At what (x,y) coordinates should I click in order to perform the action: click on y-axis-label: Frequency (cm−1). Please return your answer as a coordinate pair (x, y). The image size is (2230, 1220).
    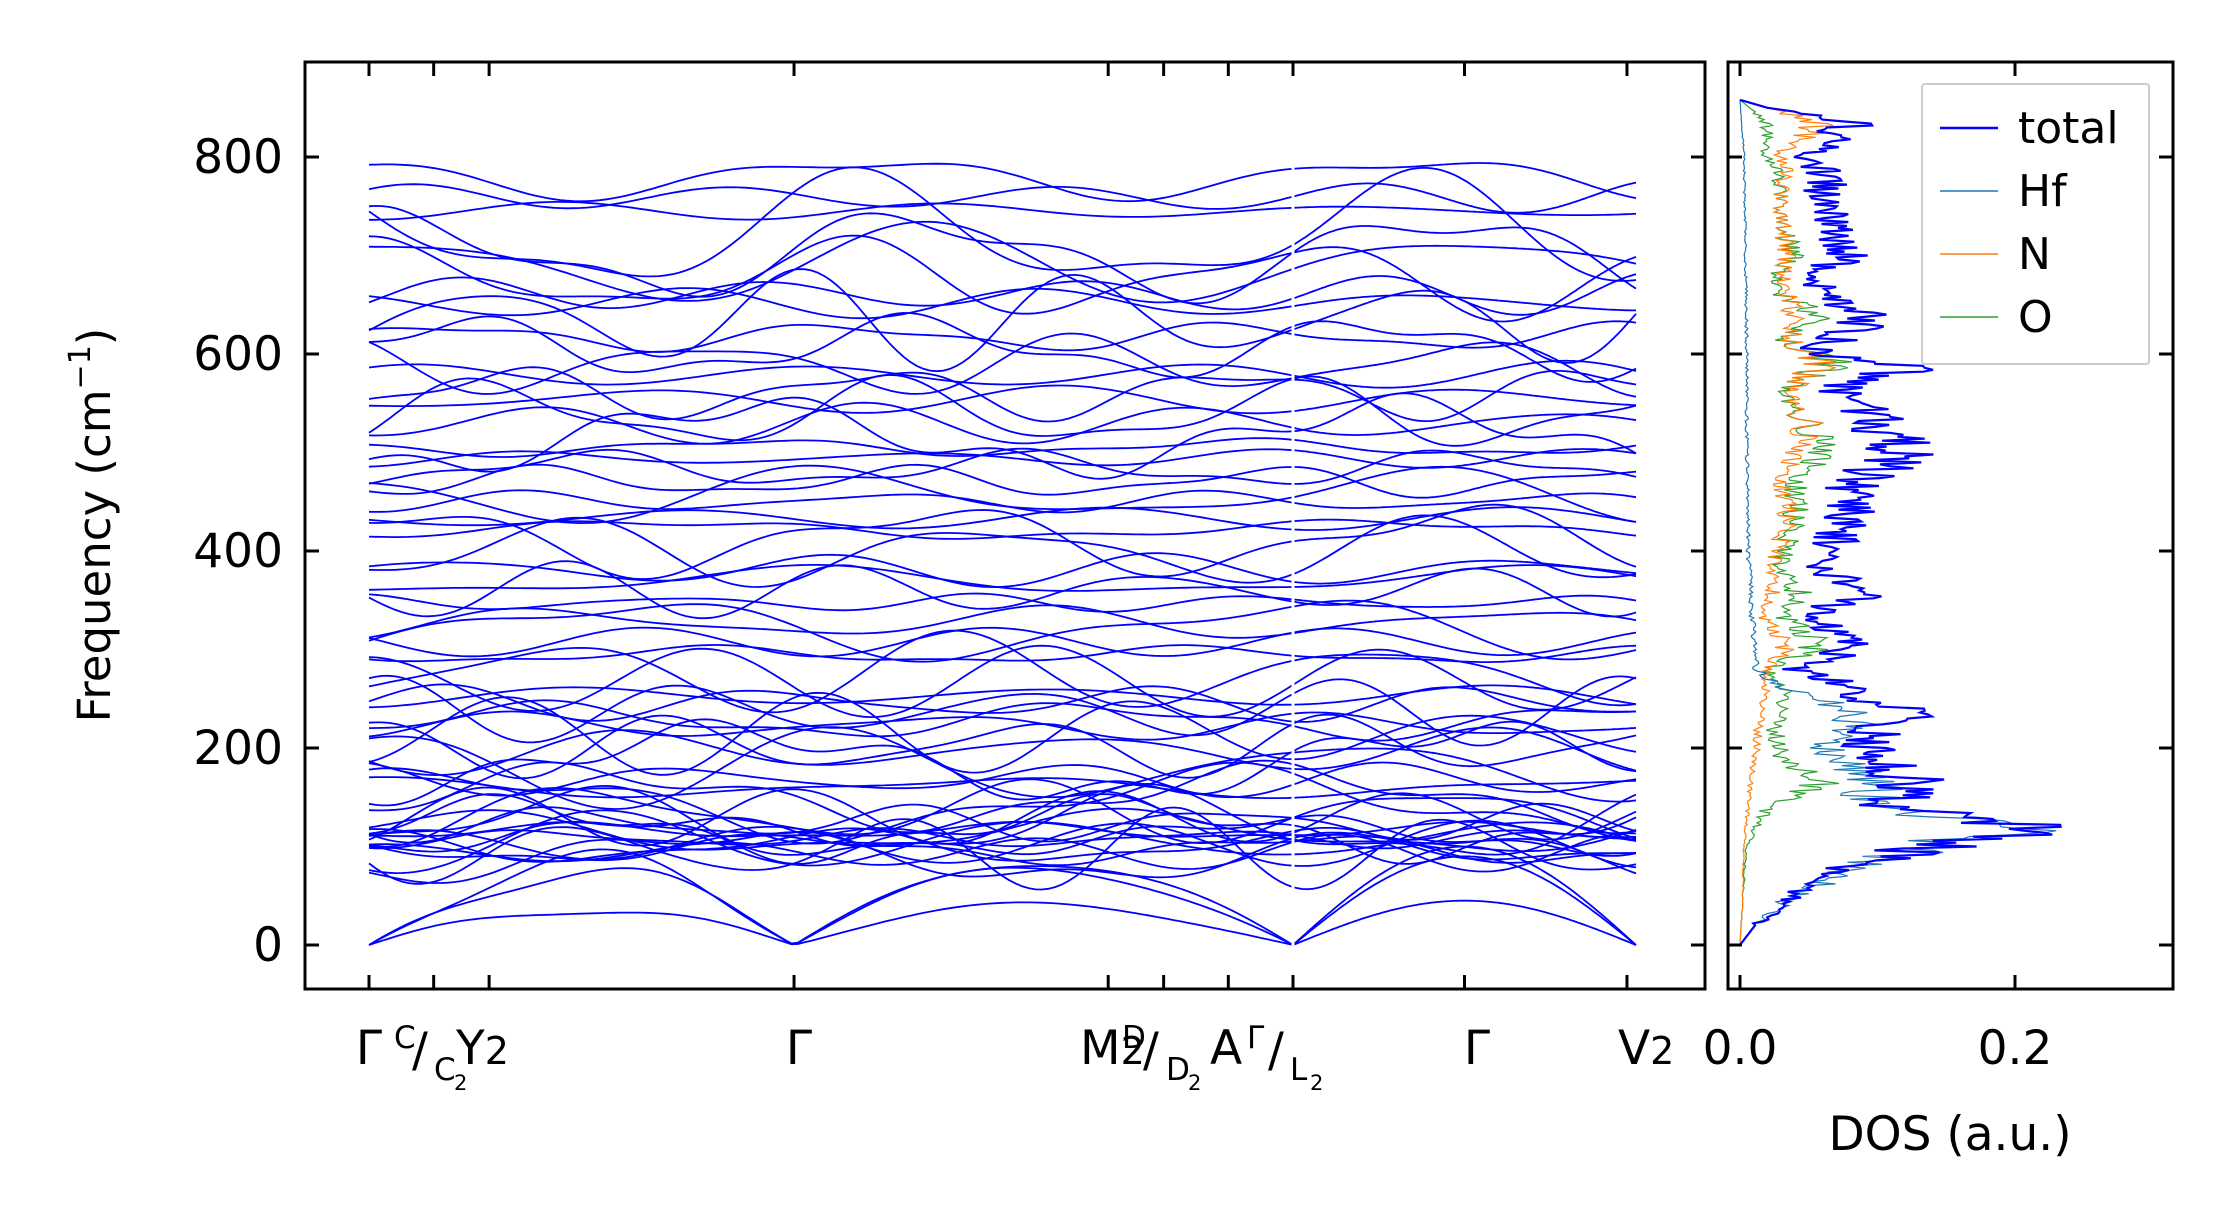
    Looking at the image, I should click on (92, 525).